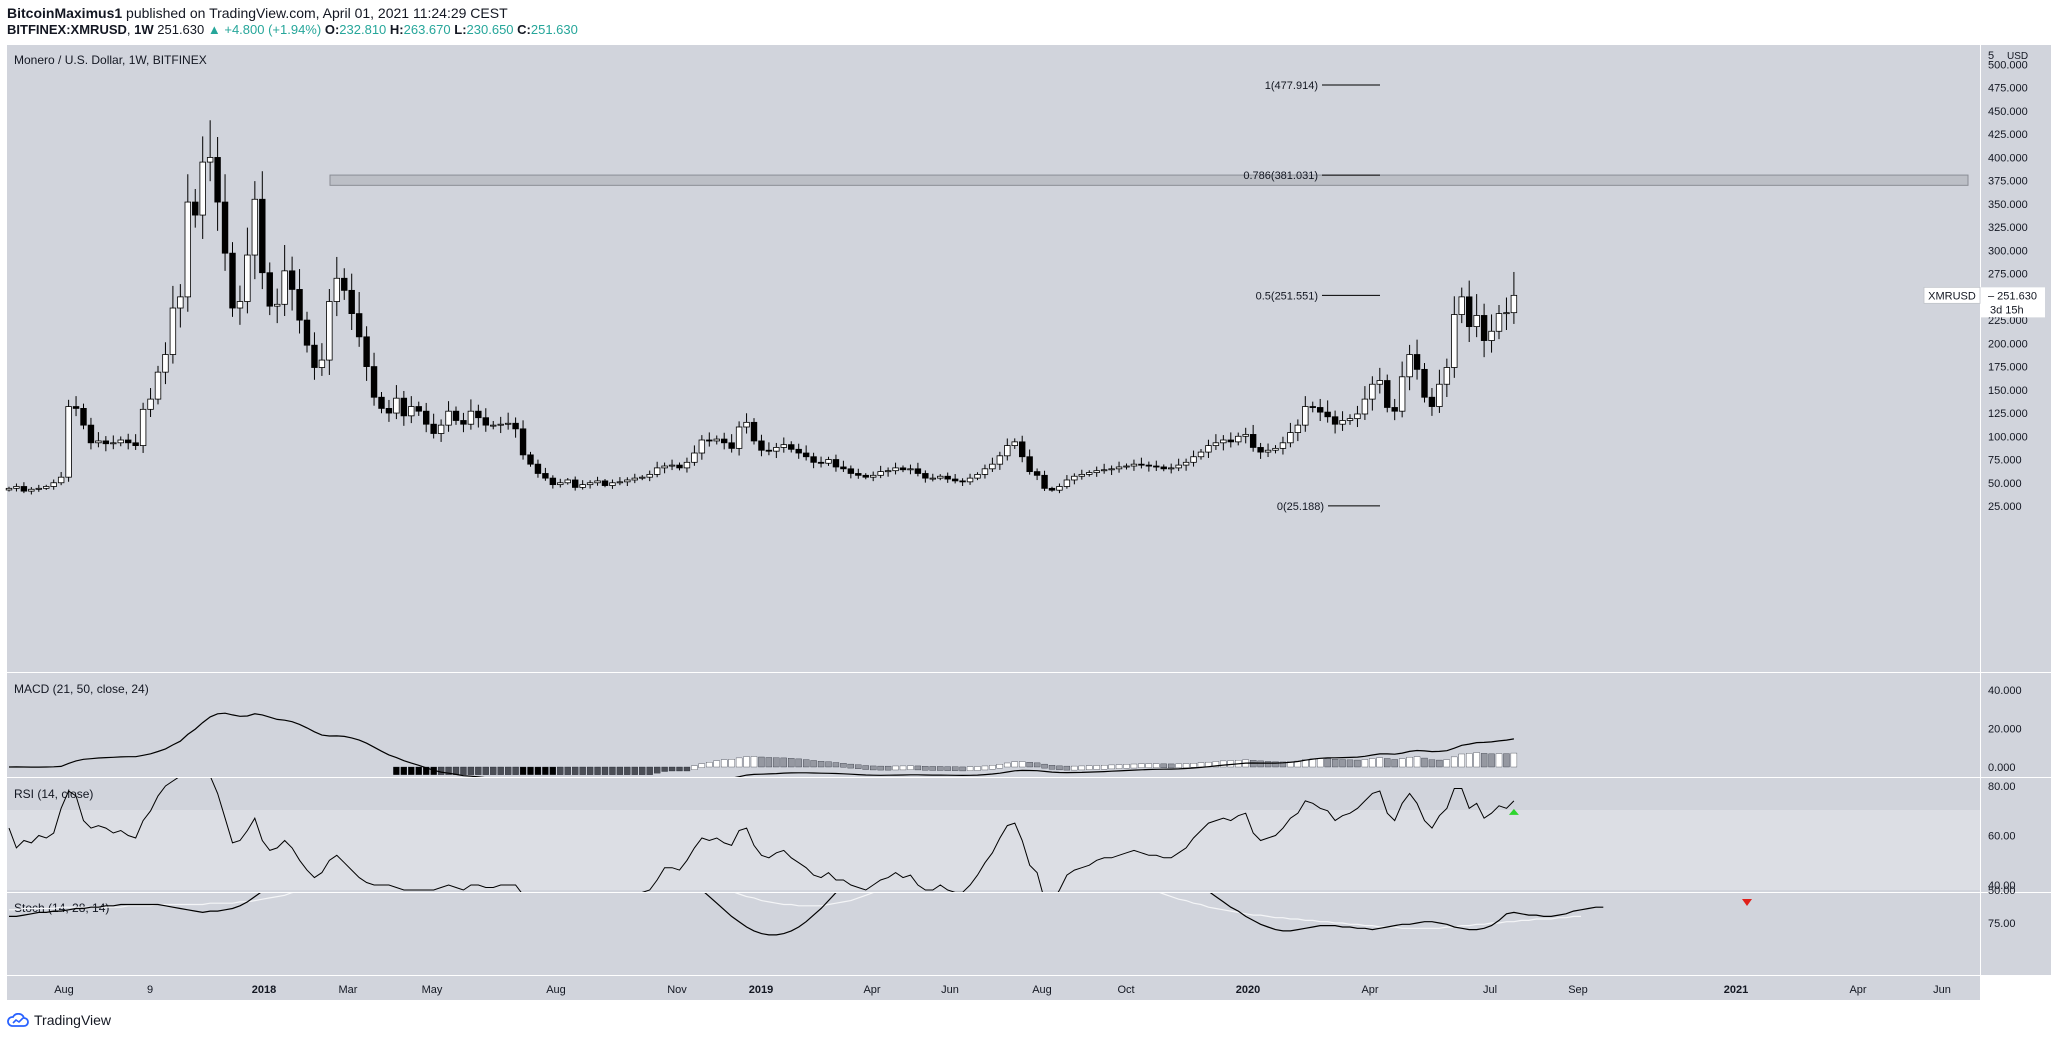  Describe the element at coordinates (993, 988) in the screenshot. I see `time-axis` at that location.